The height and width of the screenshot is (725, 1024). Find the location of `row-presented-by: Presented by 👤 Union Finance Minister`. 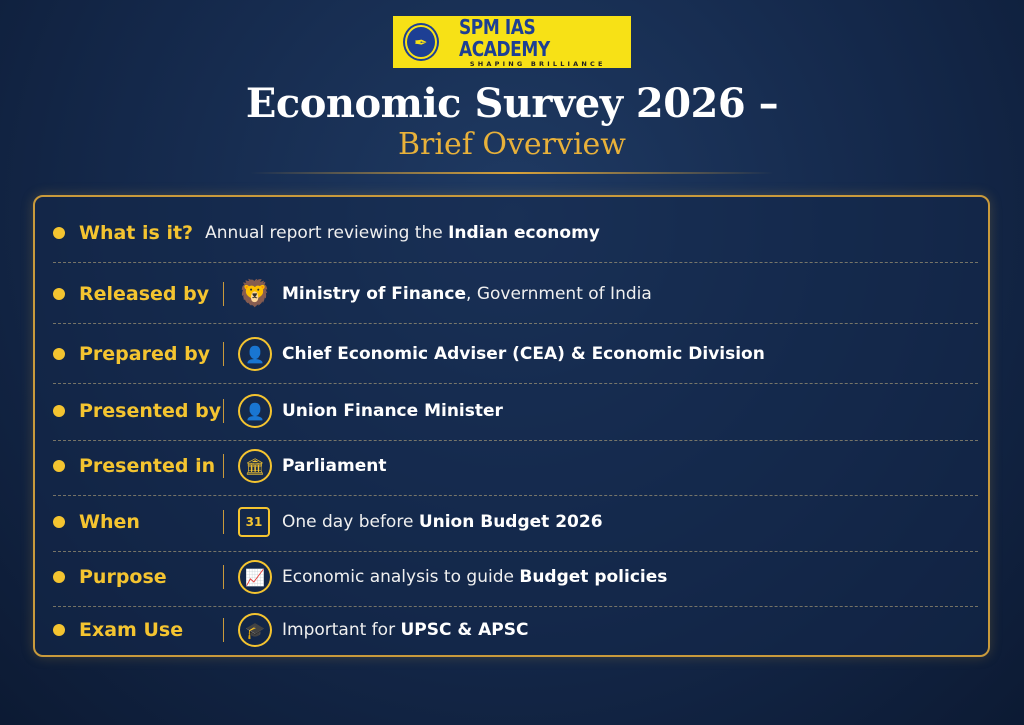

row-presented-by: Presented by 👤 Union Finance Minister is located at coordinates (515, 416).